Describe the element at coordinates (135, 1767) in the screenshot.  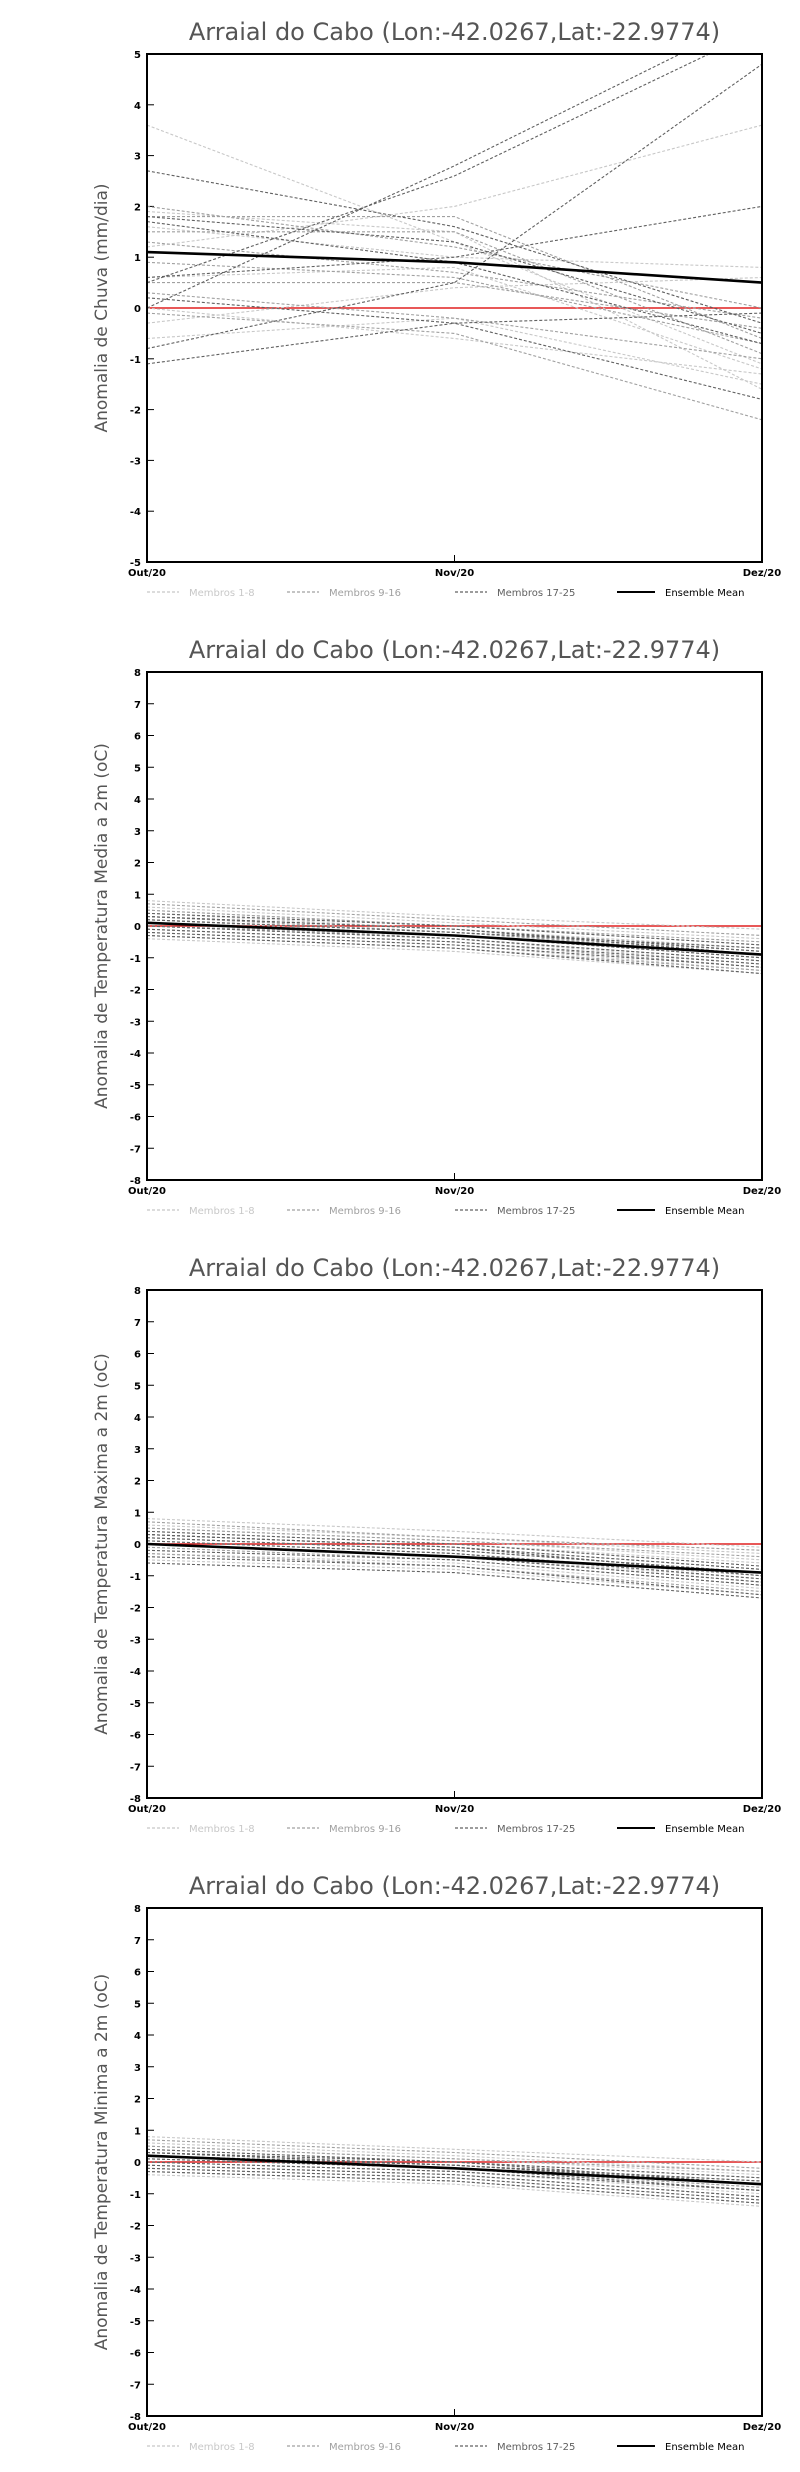
I see `y-tick-label: -7` at that location.